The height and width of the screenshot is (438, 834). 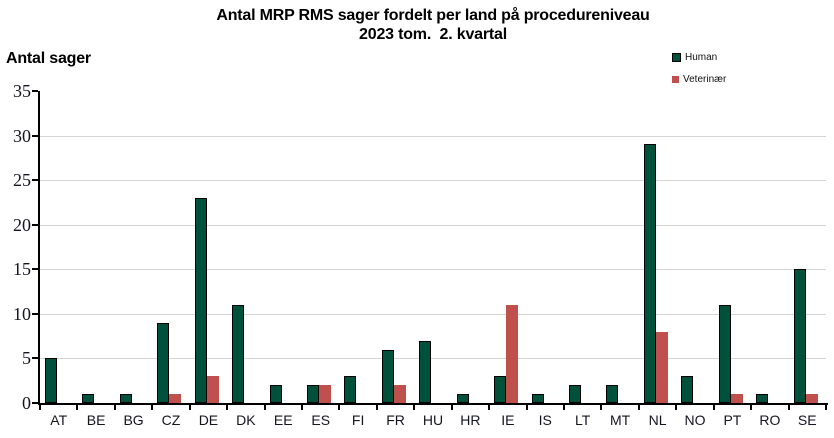 What do you see at coordinates (208, 420) in the screenshot?
I see `x-category-label-de: DE` at bounding box center [208, 420].